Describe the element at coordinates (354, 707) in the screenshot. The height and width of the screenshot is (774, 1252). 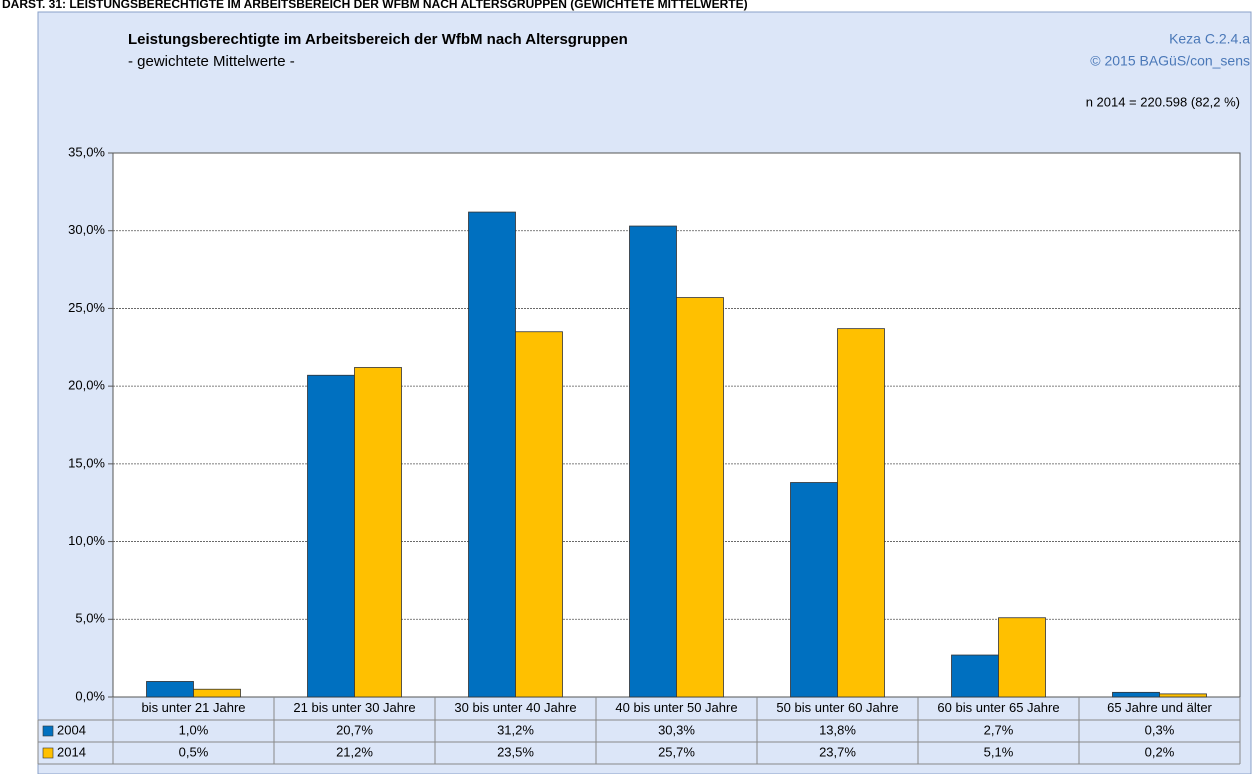
I see `x-tick-label: 21 bis unter 30 Jahre` at that location.